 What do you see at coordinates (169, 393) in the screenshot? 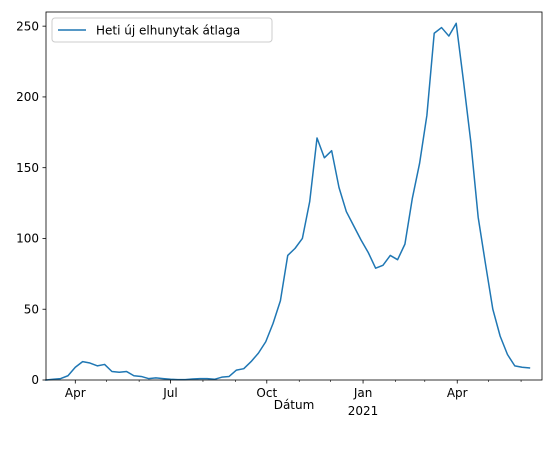
I see `x-tick-label: Jul` at bounding box center [169, 393].